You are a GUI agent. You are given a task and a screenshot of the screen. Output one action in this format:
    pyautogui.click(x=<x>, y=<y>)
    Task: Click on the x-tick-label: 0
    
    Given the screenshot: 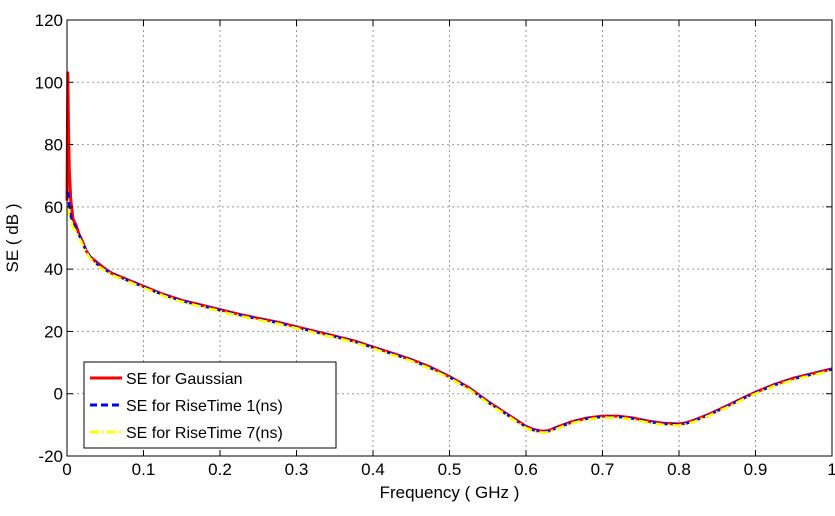 What is the action you would take?
    pyautogui.click(x=66, y=469)
    